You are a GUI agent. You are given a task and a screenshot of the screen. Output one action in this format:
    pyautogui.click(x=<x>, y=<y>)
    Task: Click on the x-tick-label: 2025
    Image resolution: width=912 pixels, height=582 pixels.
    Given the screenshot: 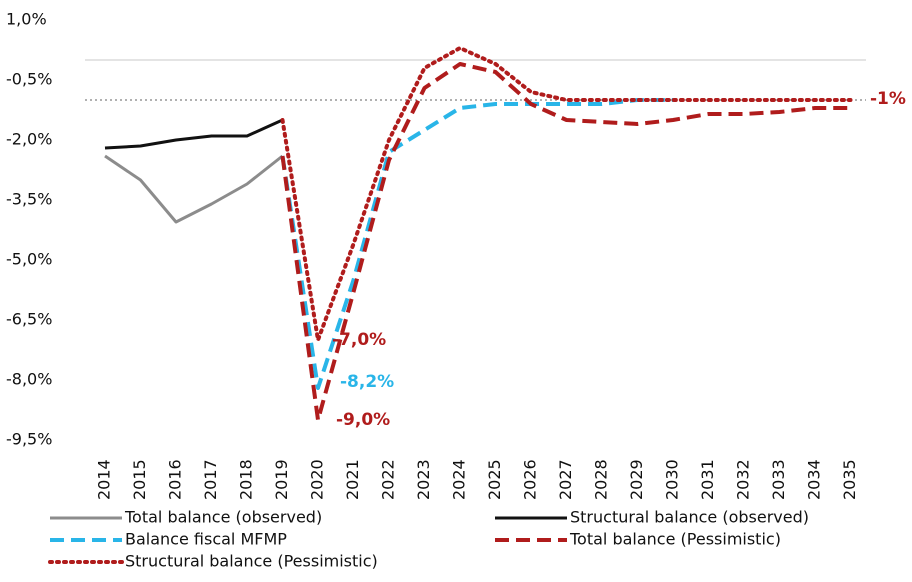 What is the action you would take?
    pyautogui.click(x=494, y=479)
    